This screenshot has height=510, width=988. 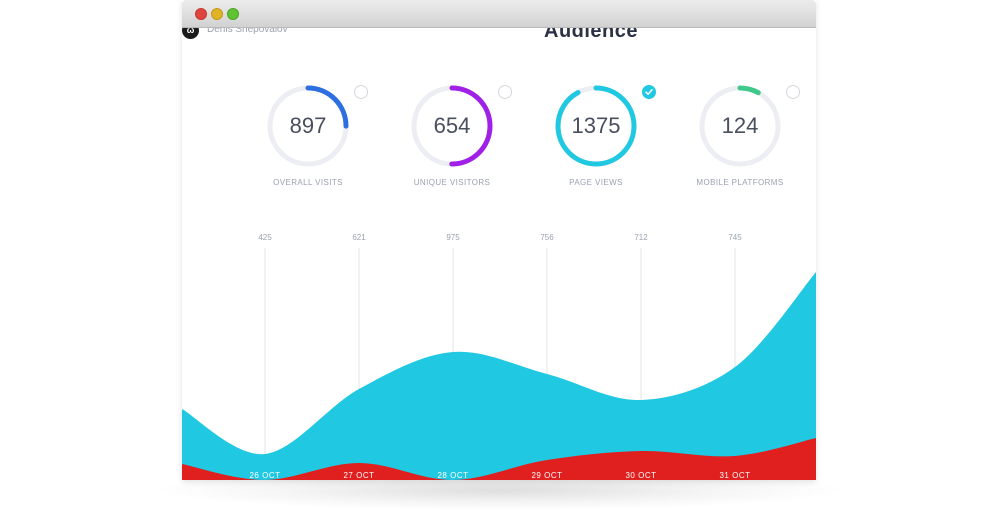 What do you see at coordinates (265, 237) in the screenshot?
I see `top-value-label: 425` at bounding box center [265, 237].